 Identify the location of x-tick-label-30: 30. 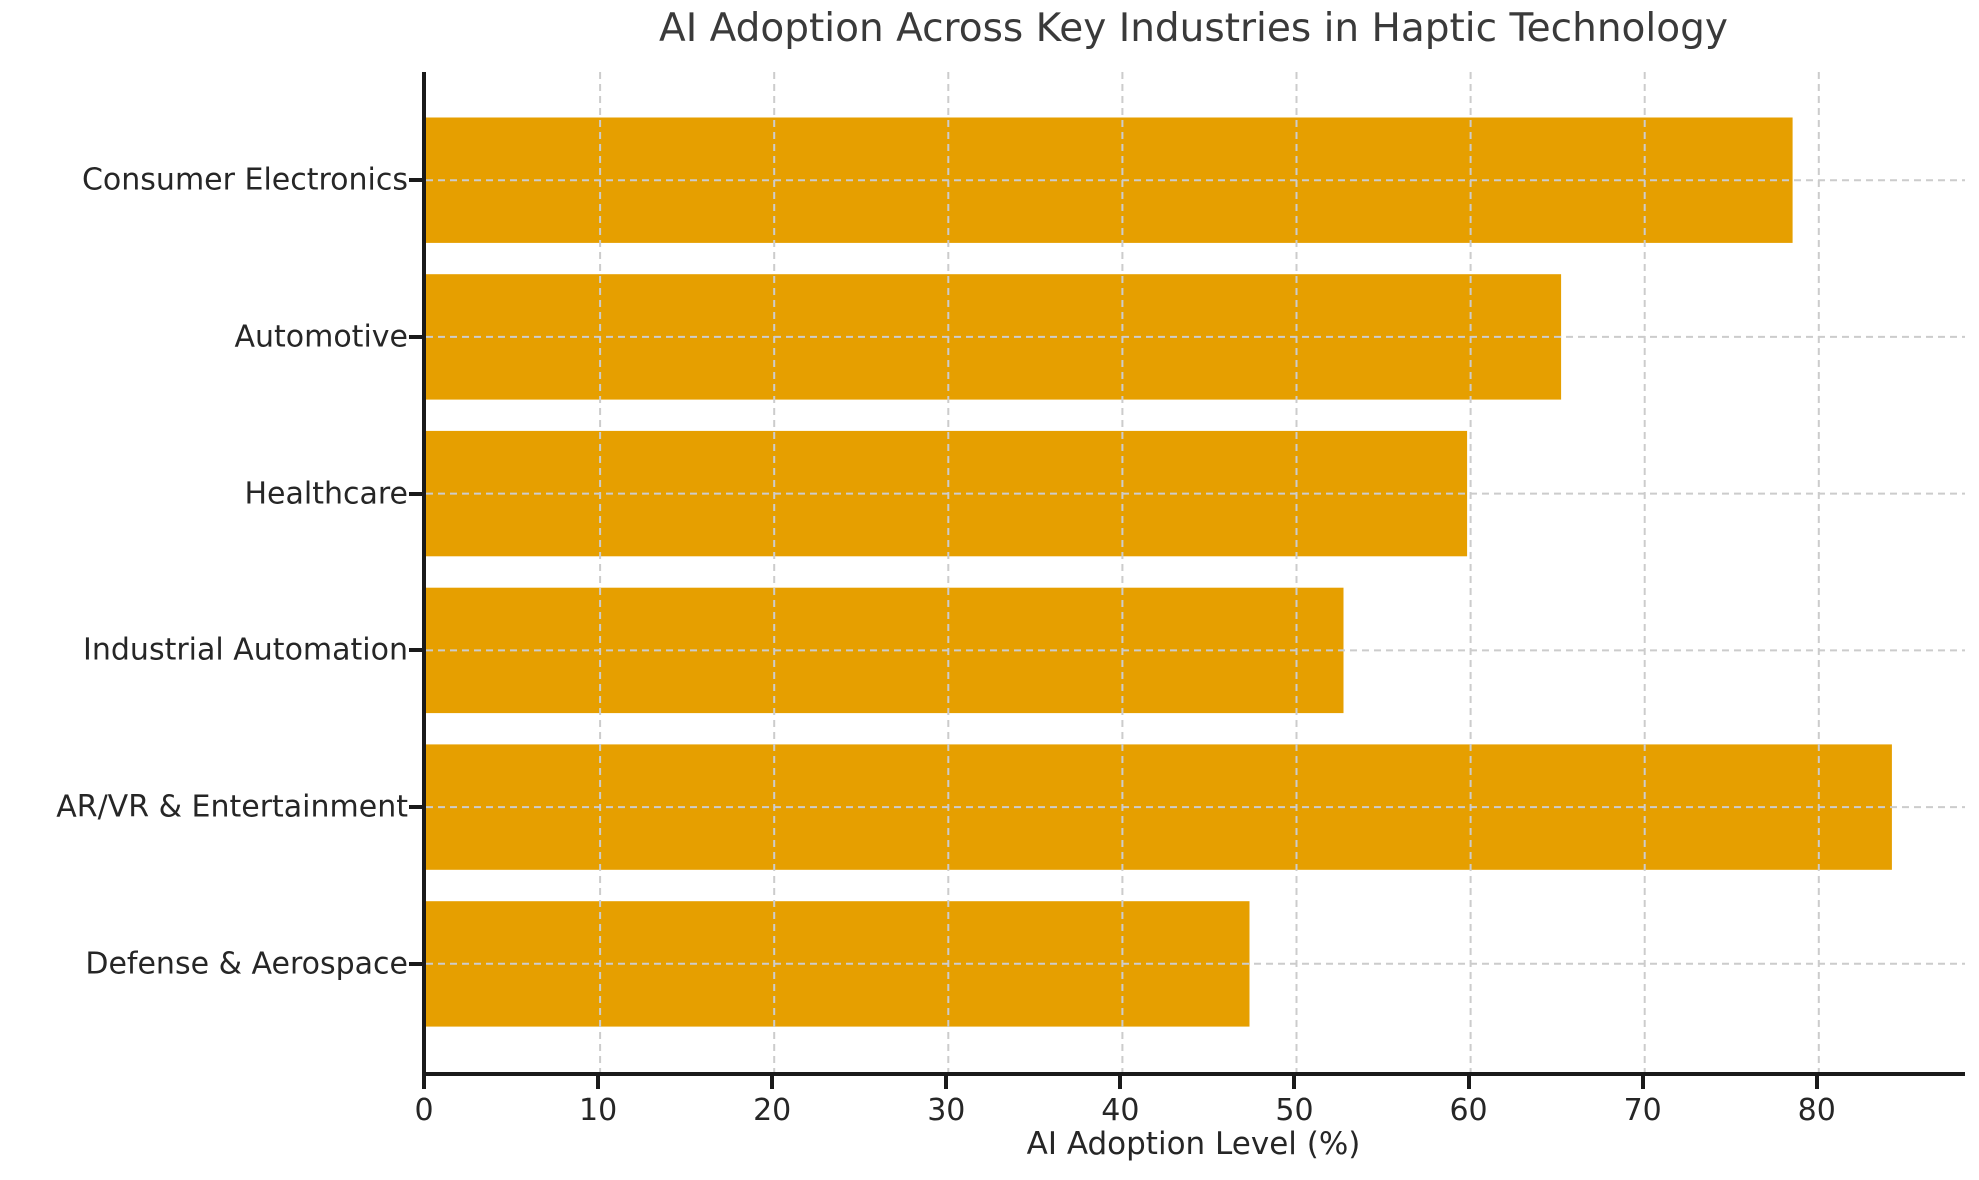
(946, 1110).